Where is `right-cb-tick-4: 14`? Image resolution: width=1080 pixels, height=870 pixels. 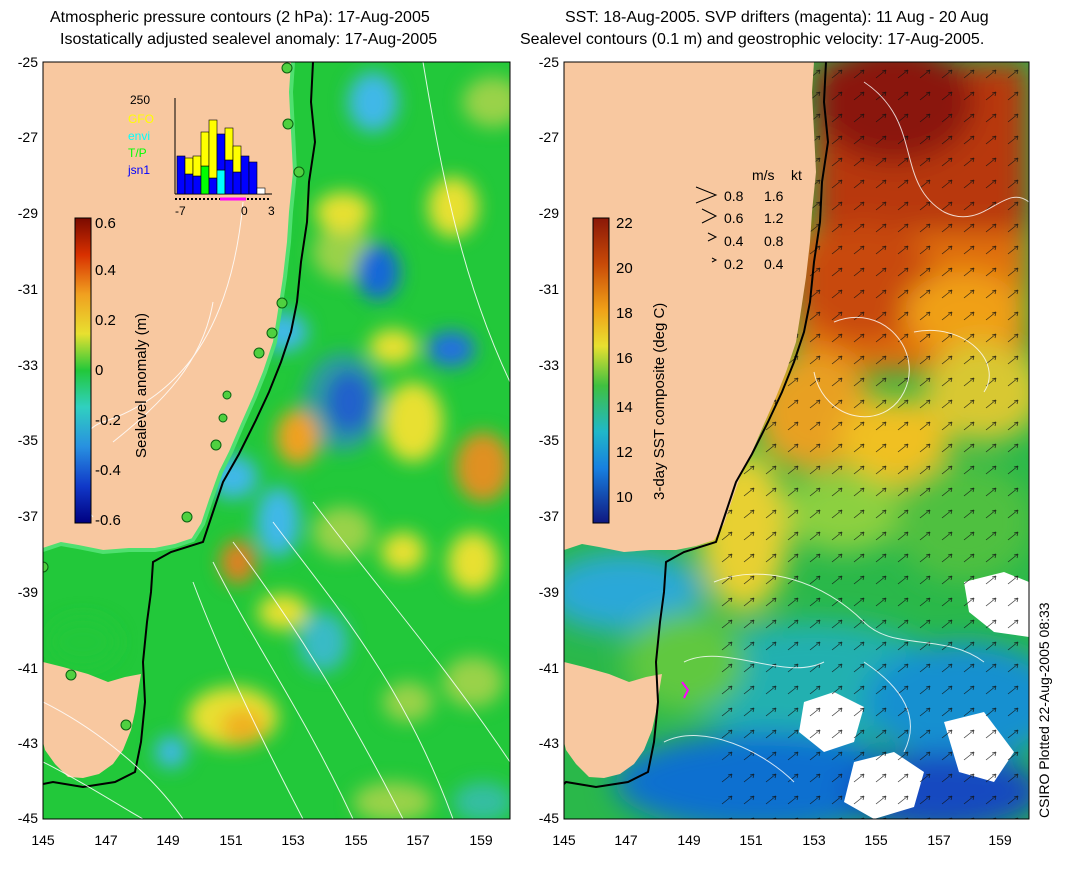 right-cb-tick-4: 14 is located at coordinates (624, 407).